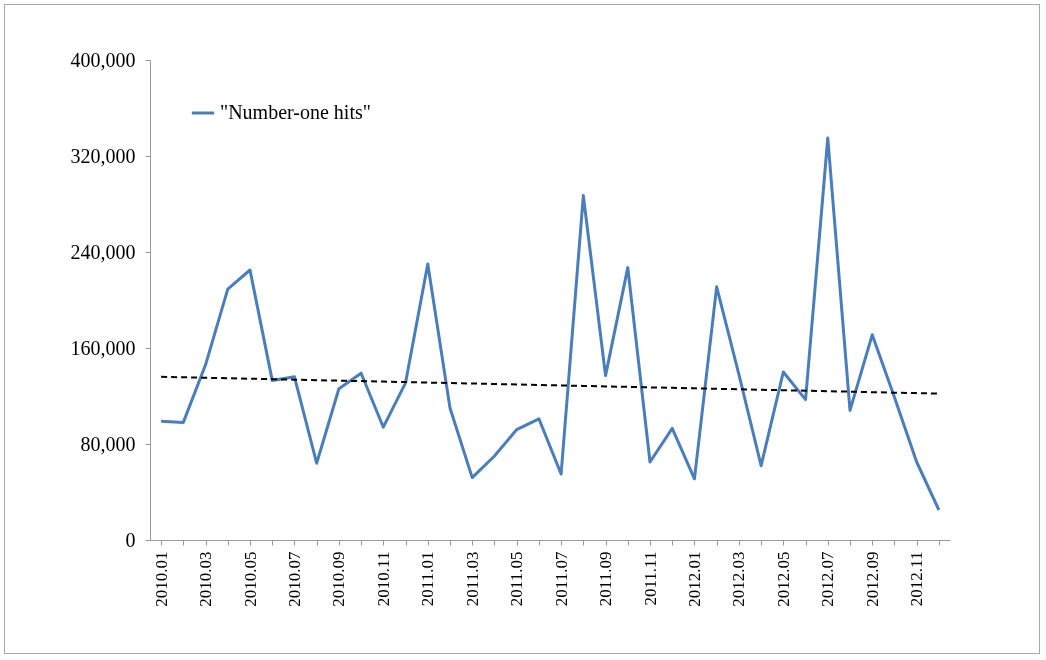  Describe the element at coordinates (472, 579) in the screenshot. I see `x-tick-label: 2011.03` at that location.